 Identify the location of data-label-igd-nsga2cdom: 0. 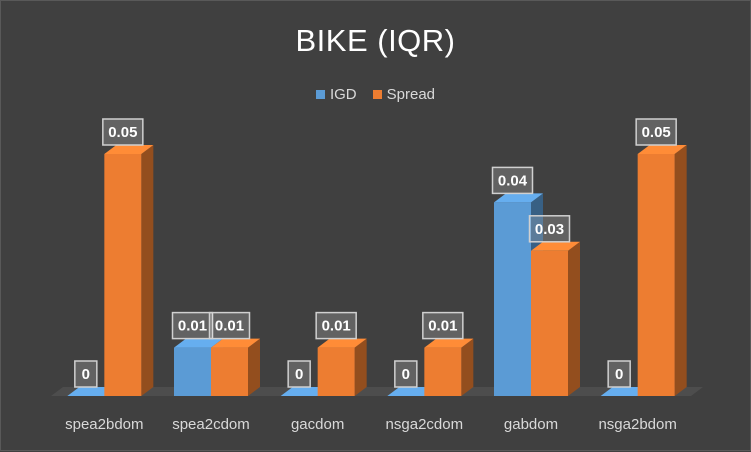
(406, 374).